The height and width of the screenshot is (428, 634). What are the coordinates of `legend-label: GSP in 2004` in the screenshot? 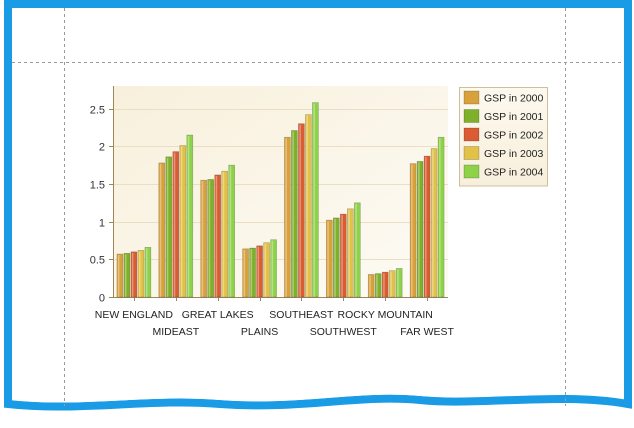 It's located at (514, 173).